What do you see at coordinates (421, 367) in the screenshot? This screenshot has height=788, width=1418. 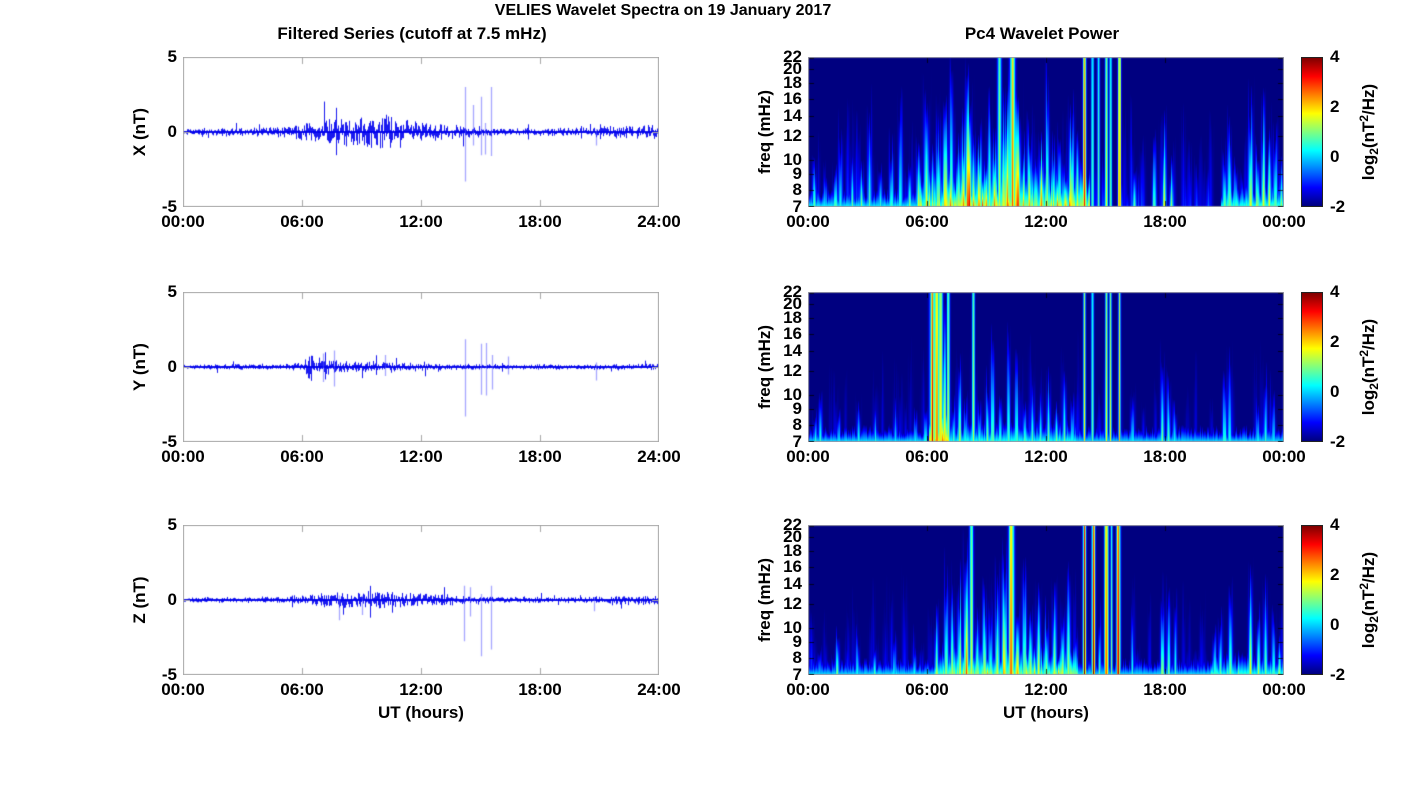 I see `filtered-series-panel-y-filtered-series` at bounding box center [421, 367].